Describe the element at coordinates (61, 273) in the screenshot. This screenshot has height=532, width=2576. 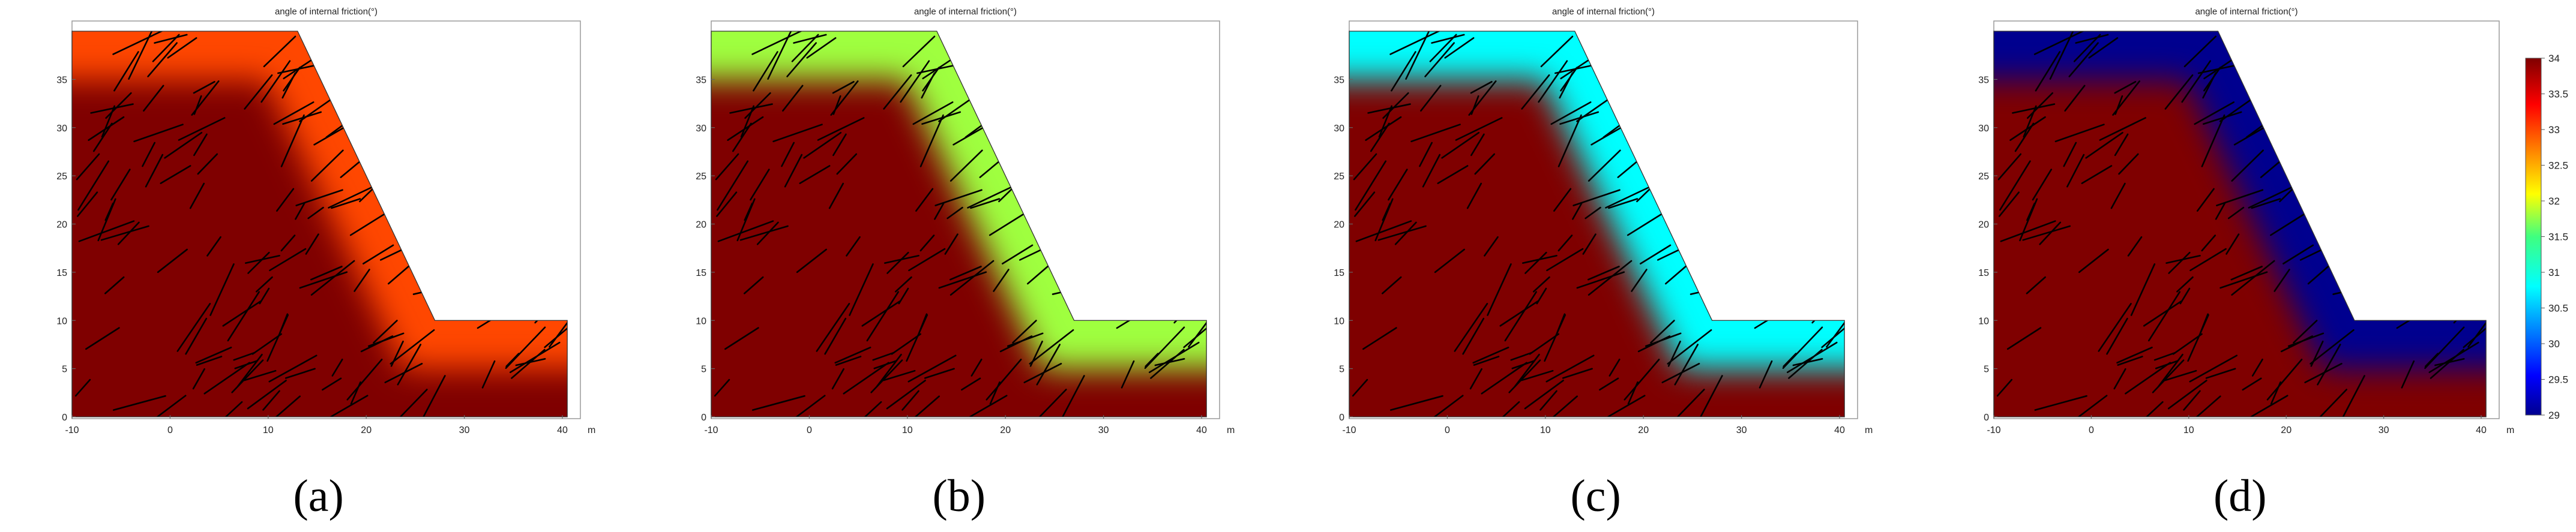
I see `y-tick-label: 15` at that location.